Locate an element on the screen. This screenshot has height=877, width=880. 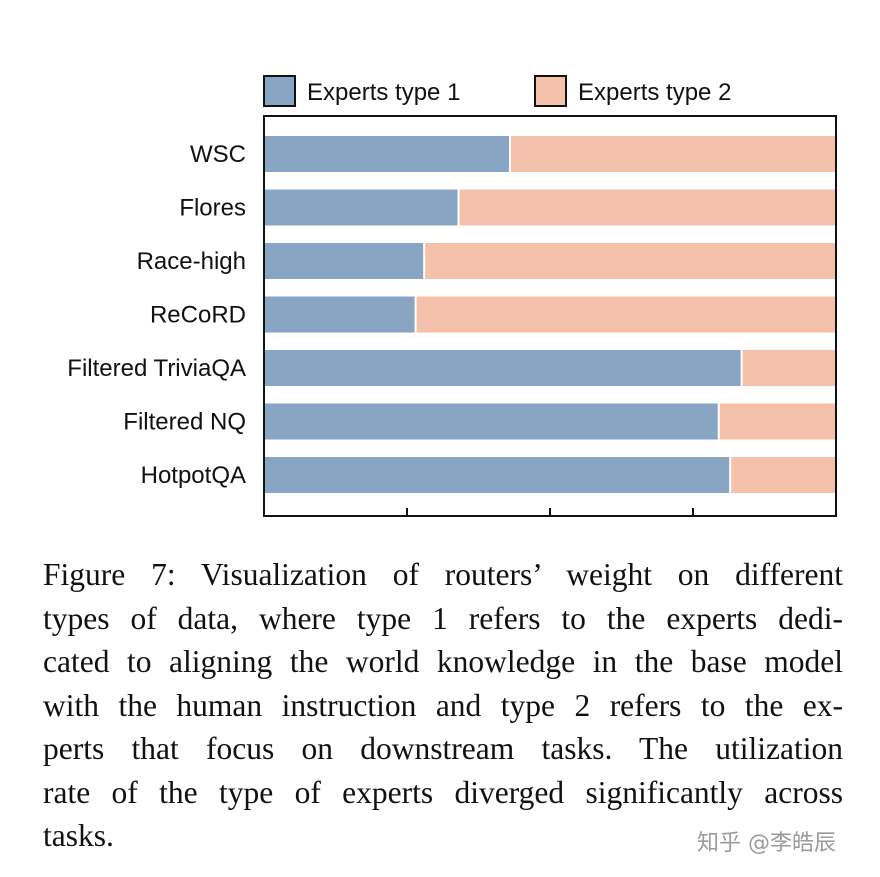
category-label-hotpotqa: HotpotQA is located at coordinates (193, 475).